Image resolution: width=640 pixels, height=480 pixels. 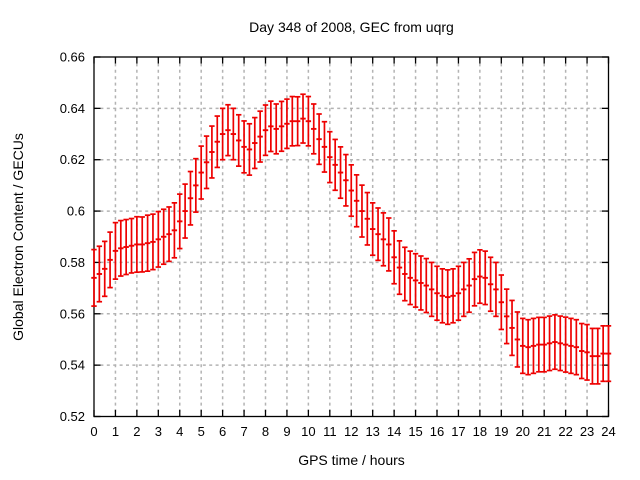 I want to click on x-tick-label: 21, so click(x=544, y=431).